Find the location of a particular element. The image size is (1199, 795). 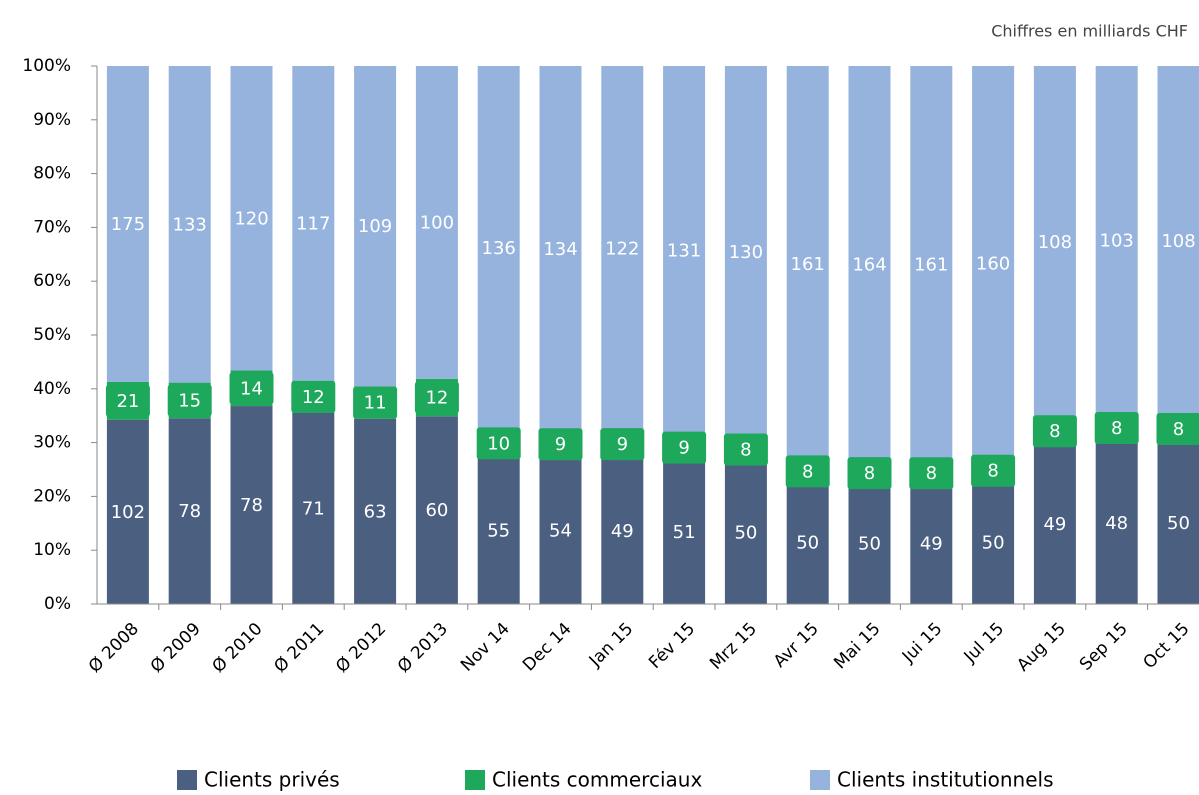

y-tick-label: 20% is located at coordinates (52, 496).